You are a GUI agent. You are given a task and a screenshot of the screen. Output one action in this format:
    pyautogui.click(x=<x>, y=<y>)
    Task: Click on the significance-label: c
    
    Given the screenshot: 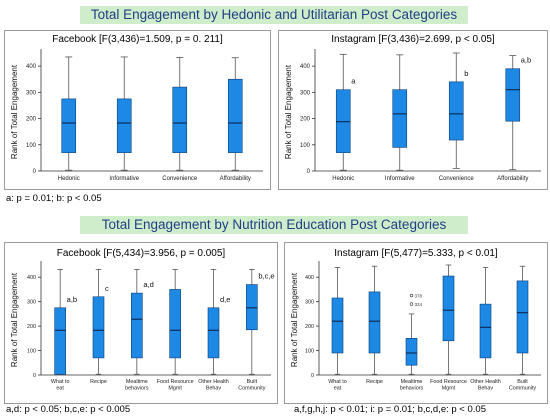 What is the action you would take?
    pyautogui.click(x=107, y=288)
    